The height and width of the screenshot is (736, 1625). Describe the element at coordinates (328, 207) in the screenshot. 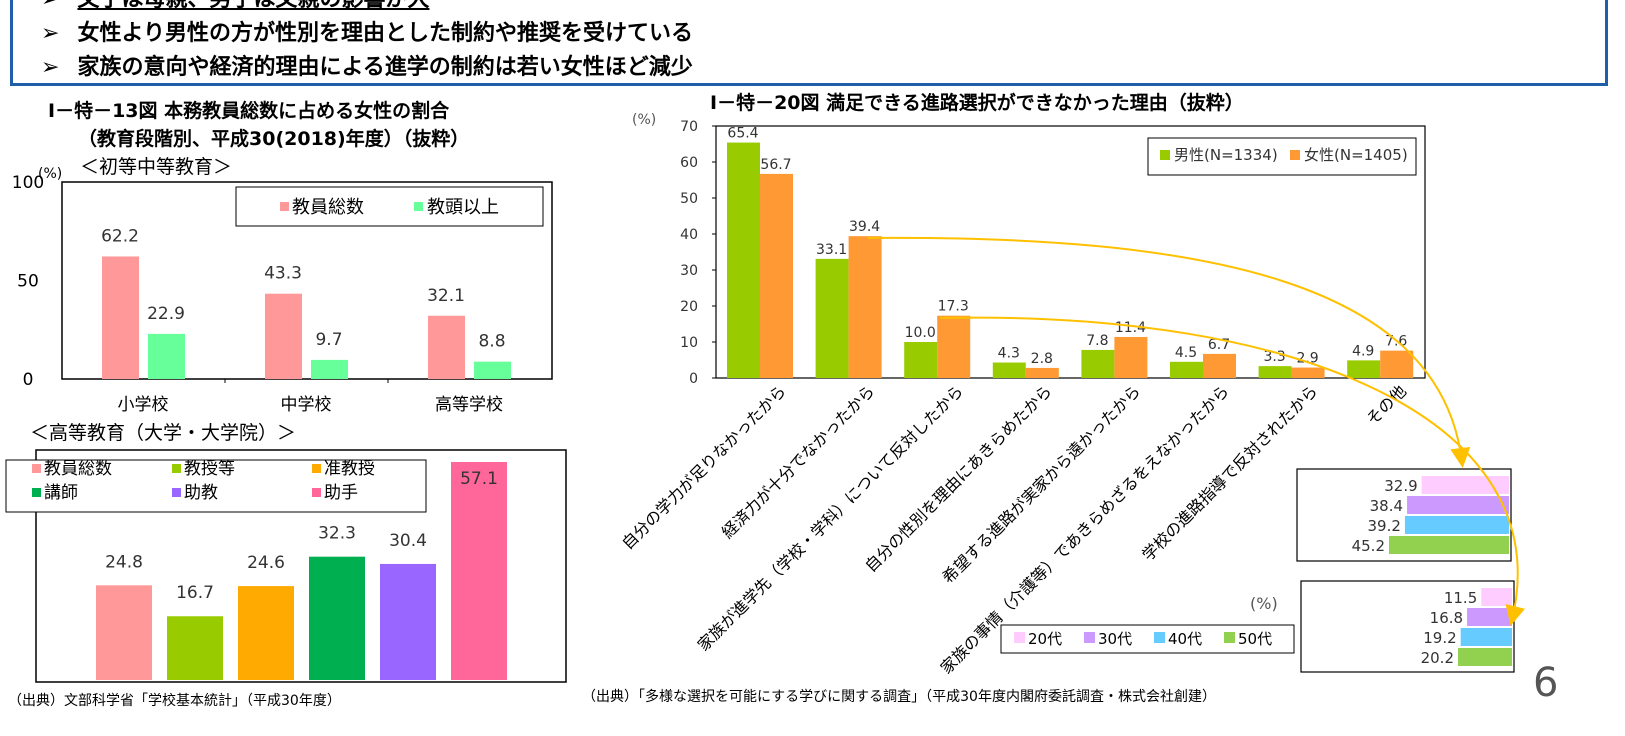

I see `primary-legend-staff: 教員総数` at that location.